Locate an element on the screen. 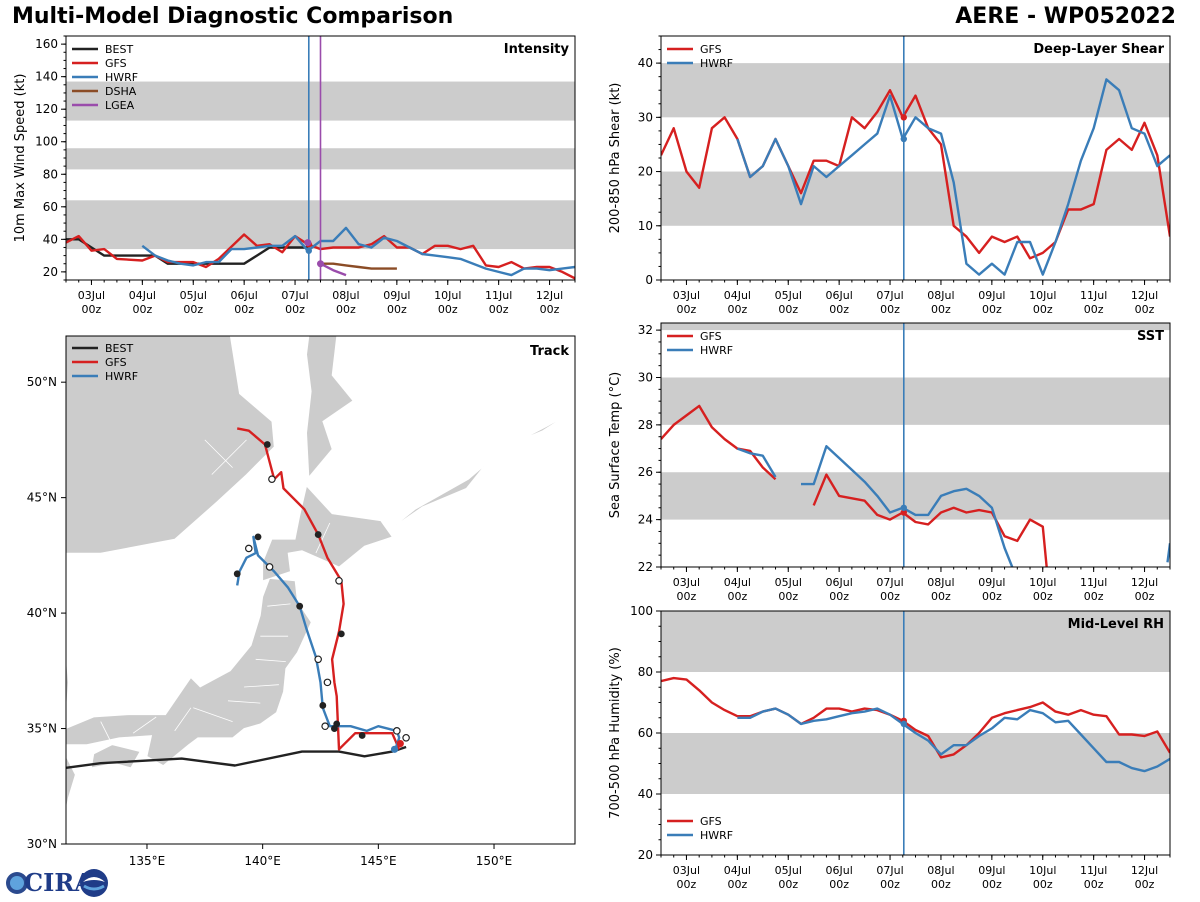  shear-band is located at coordinates (915, 198).